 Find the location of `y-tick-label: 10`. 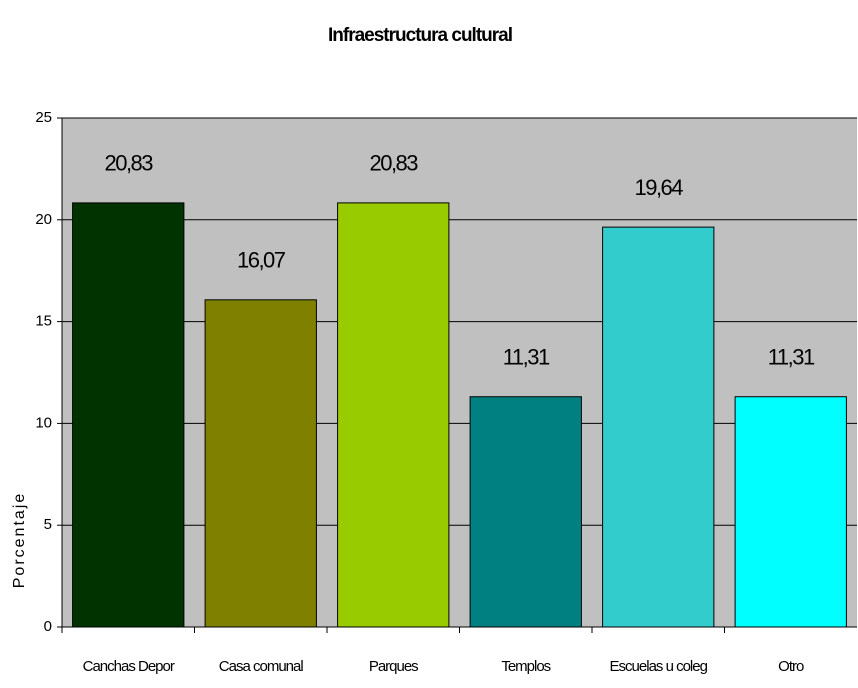

y-tick-label: 10 is located at coordinates (43, 422).